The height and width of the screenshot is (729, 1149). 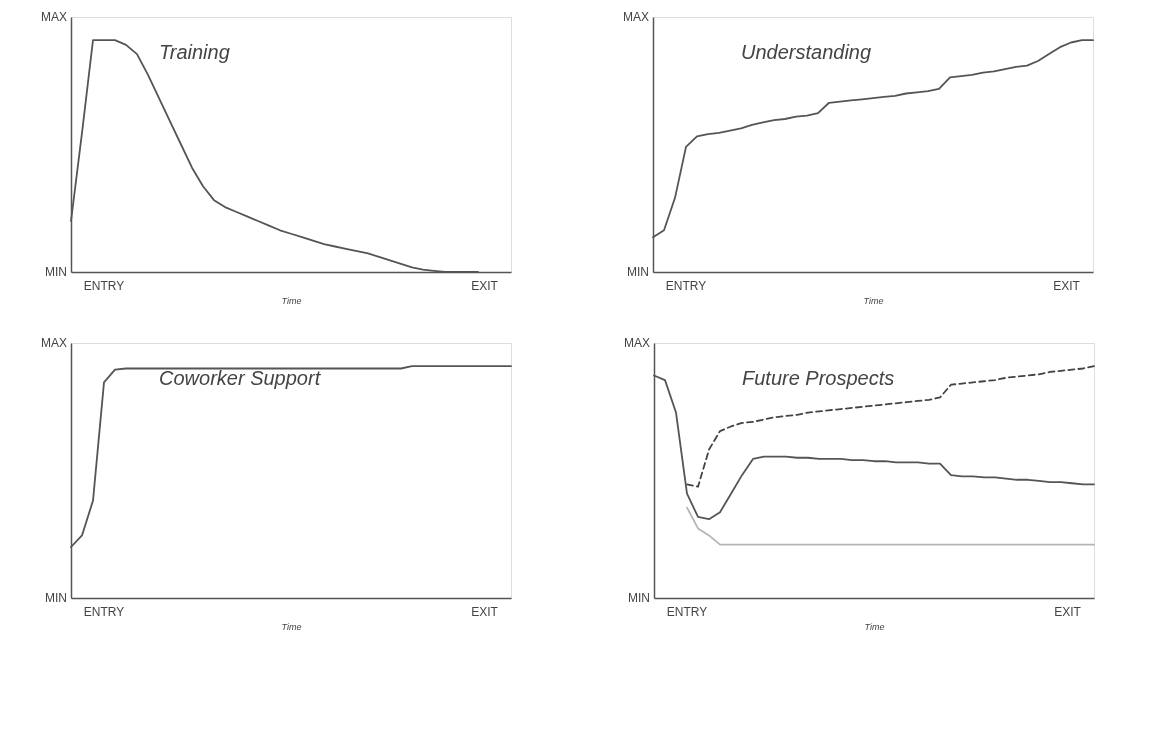 What do you see at coordinates (240, 377) in the screenshot?
I see `chart-title: Coworker Support` at bounding box center [240, 377].